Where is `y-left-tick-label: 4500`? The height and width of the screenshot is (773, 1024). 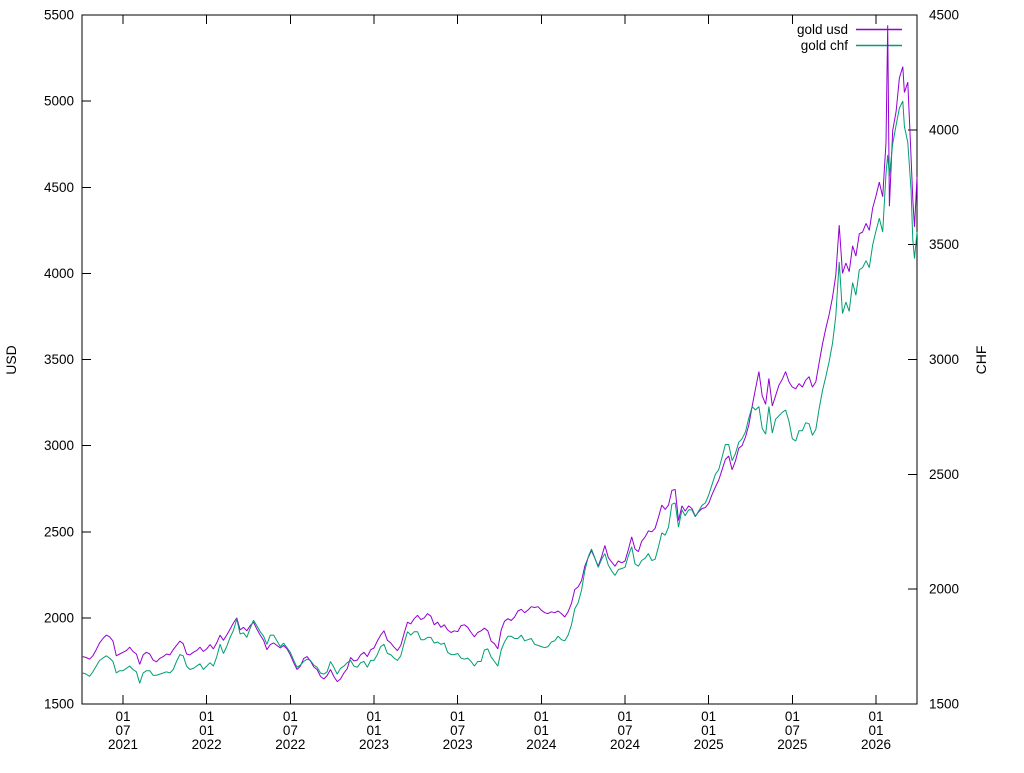 y-left-tick-label: 4500 is located at coordinates (59, 187).